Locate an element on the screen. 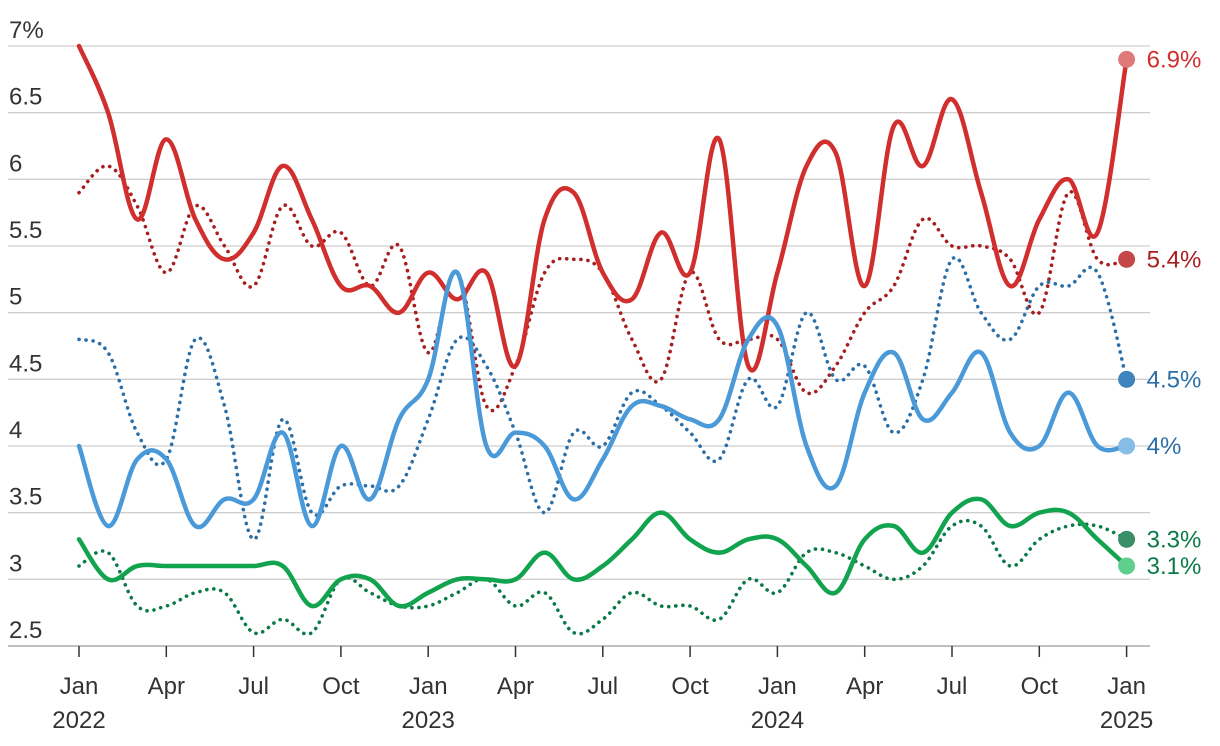 The height and width of the screenshot is (746, 1220). y-tick-label: 4 is located at coordinates (15, 430).